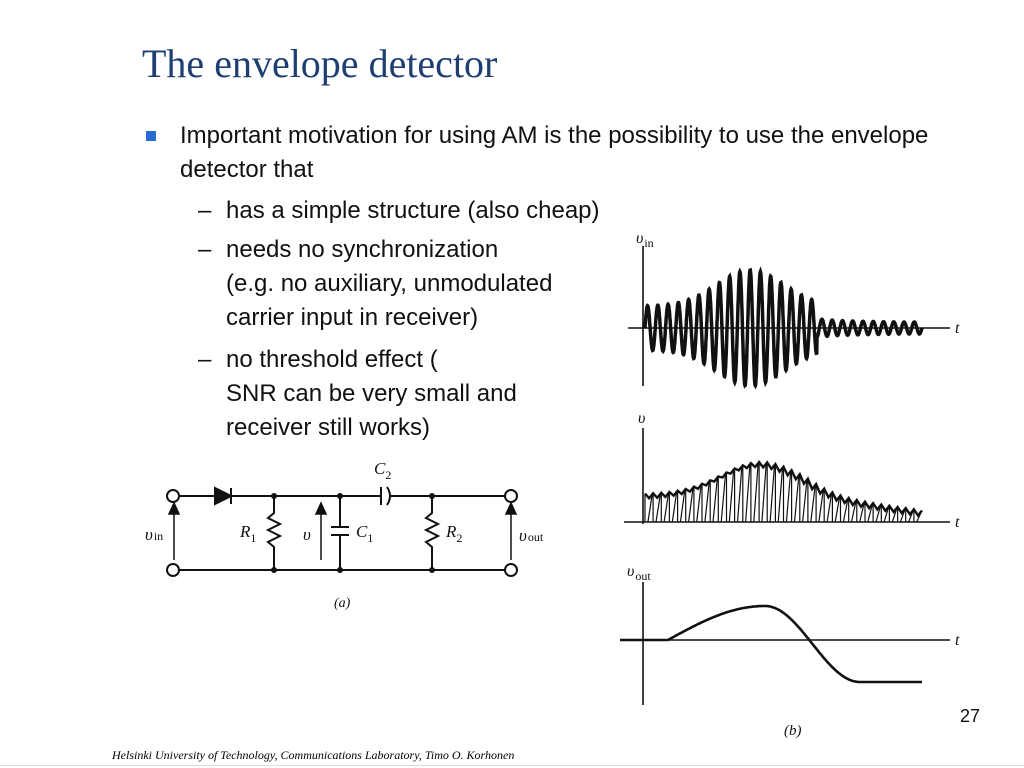  I want to click on c2-subscript: 2, so click(388, 475).